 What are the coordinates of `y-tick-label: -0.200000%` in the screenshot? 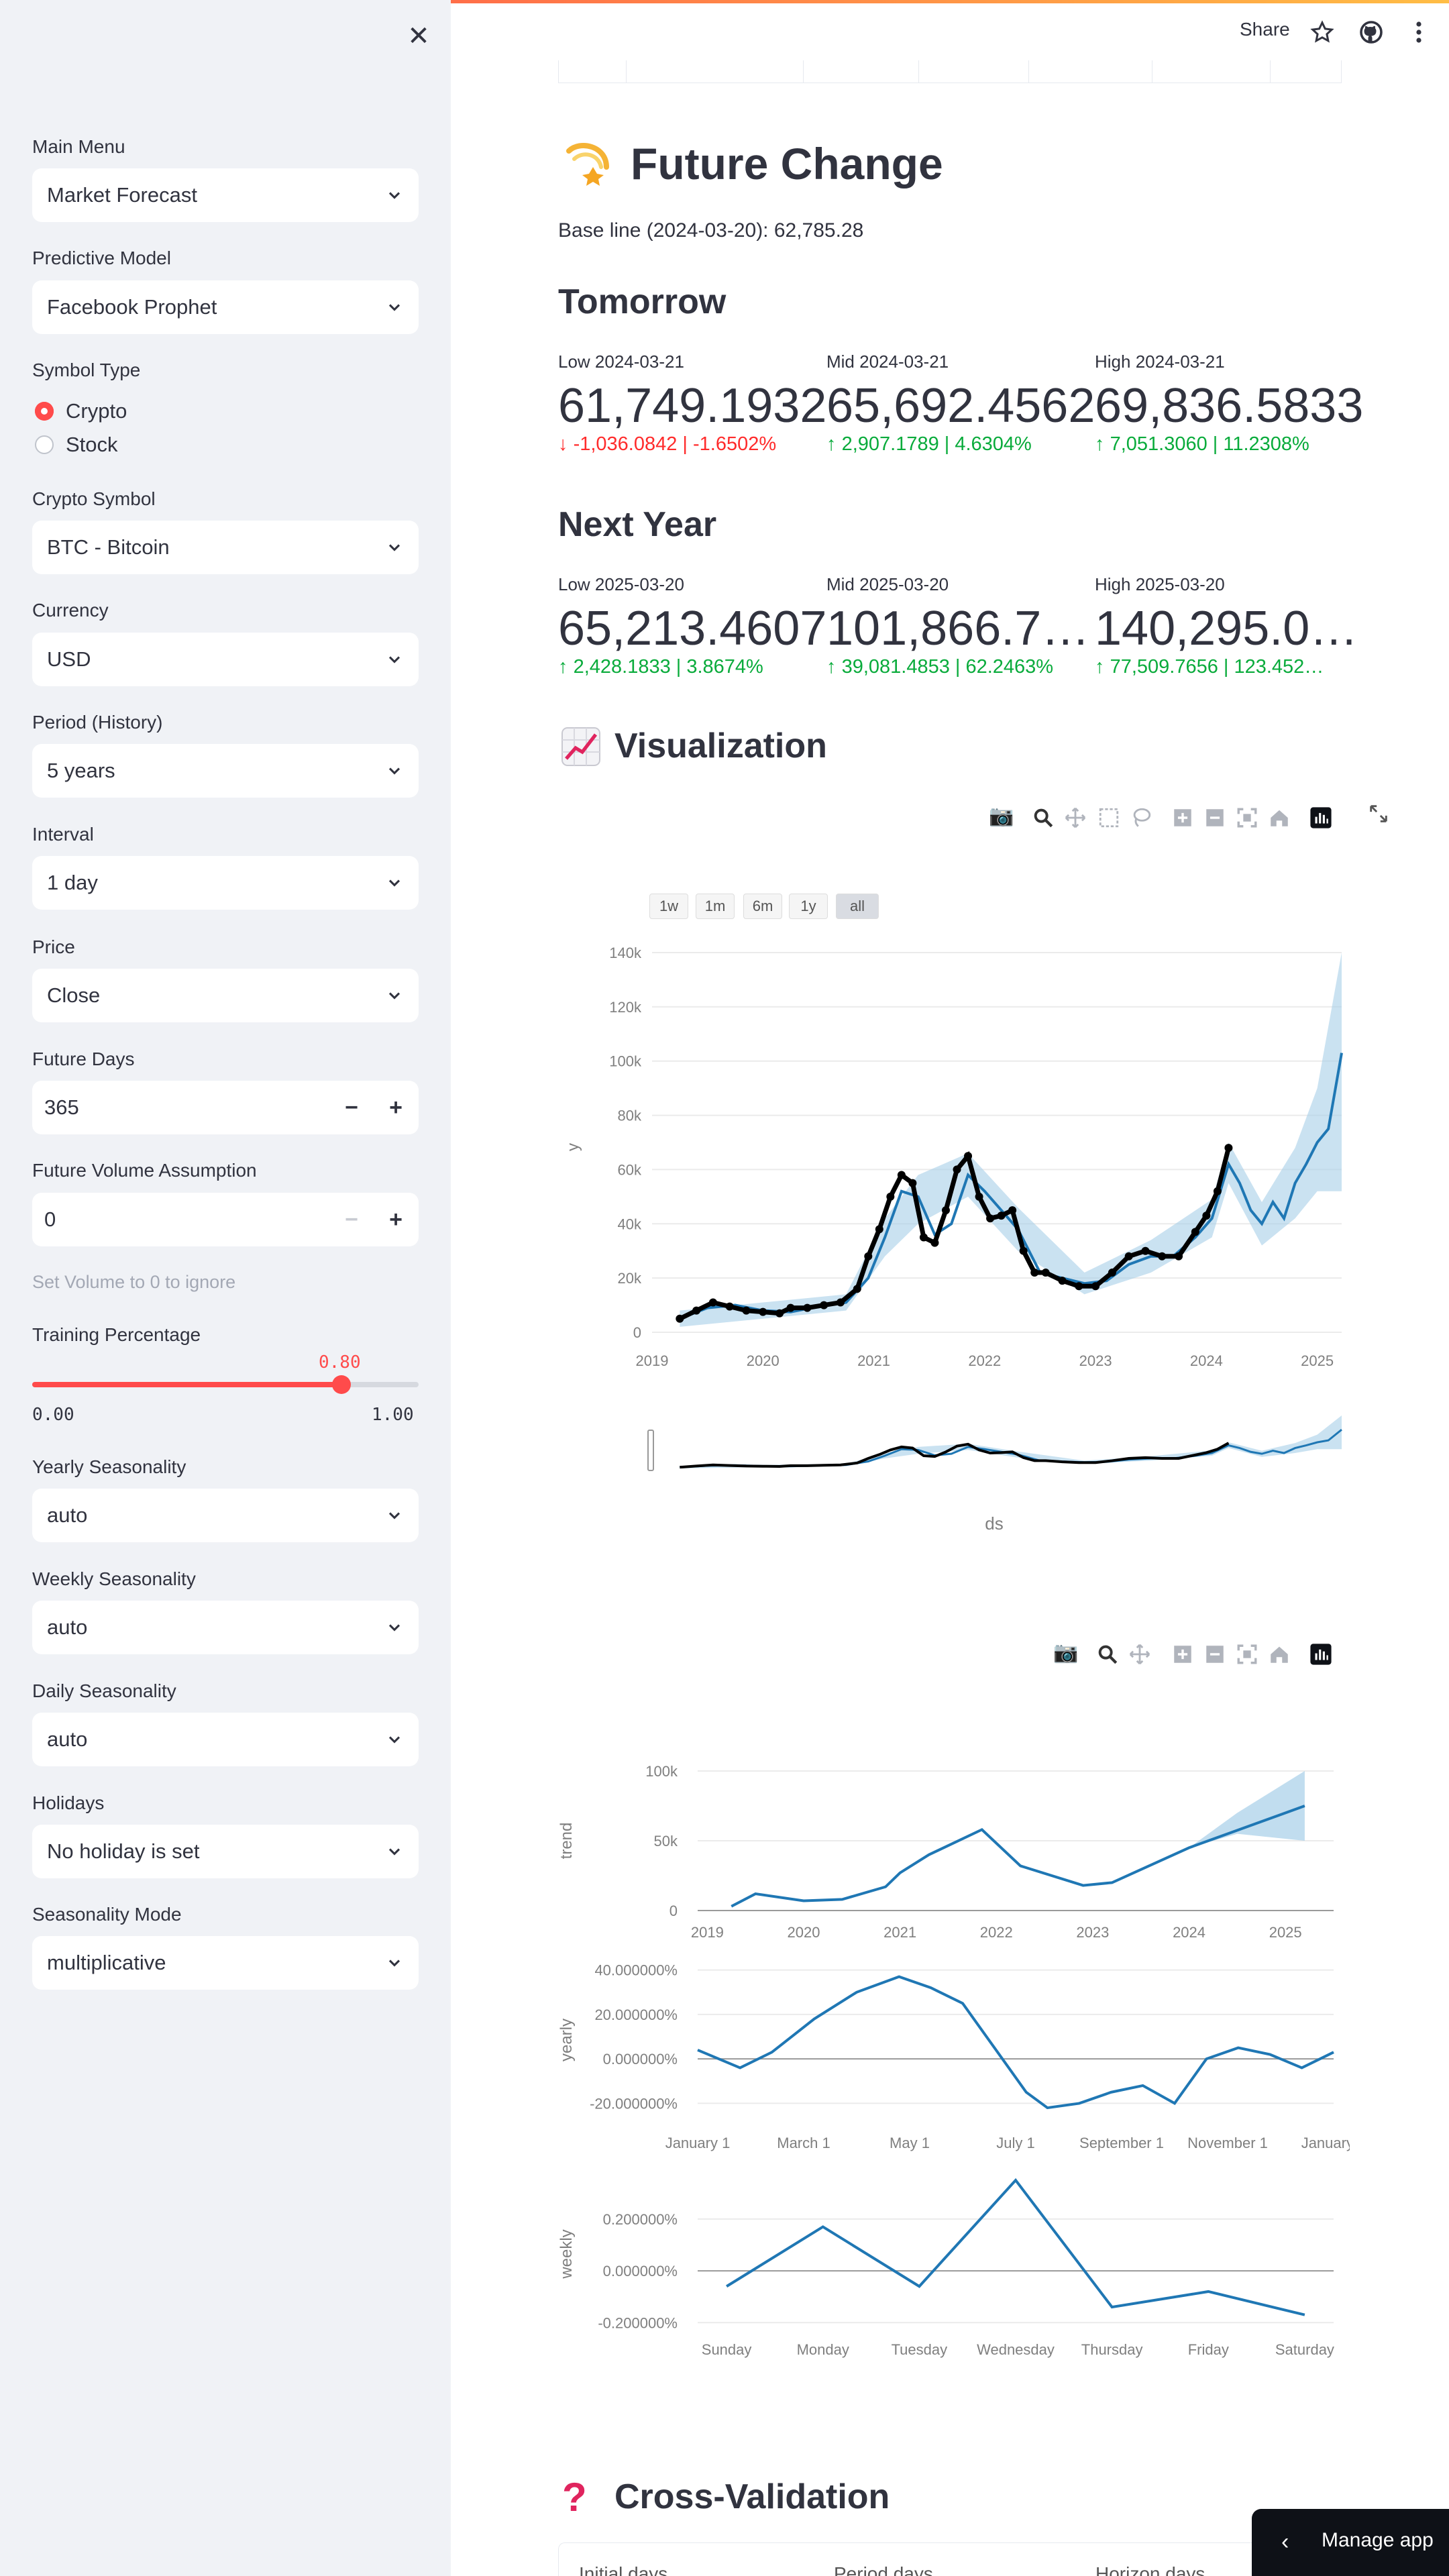 It's located at (638, 2322).